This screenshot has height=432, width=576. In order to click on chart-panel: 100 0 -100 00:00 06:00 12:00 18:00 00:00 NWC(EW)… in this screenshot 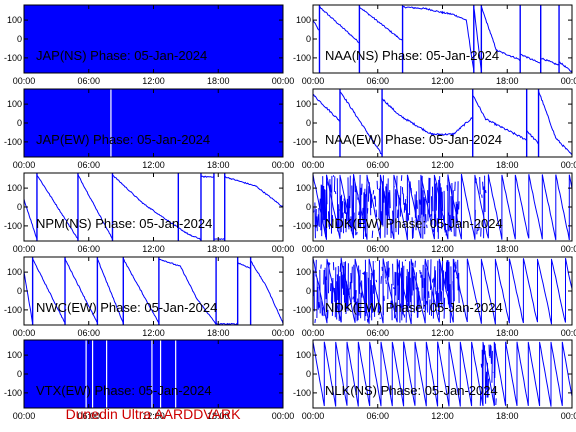, I will do `click(149, 297)`.